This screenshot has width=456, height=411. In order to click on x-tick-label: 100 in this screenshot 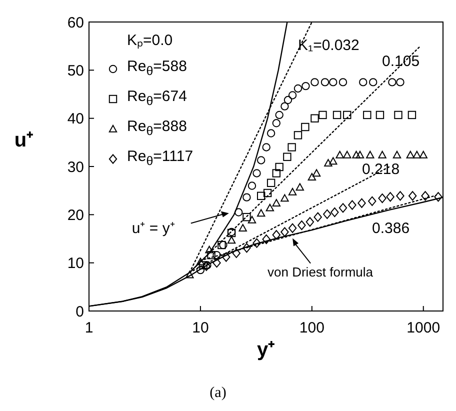, I will do `click(311, 328)`.